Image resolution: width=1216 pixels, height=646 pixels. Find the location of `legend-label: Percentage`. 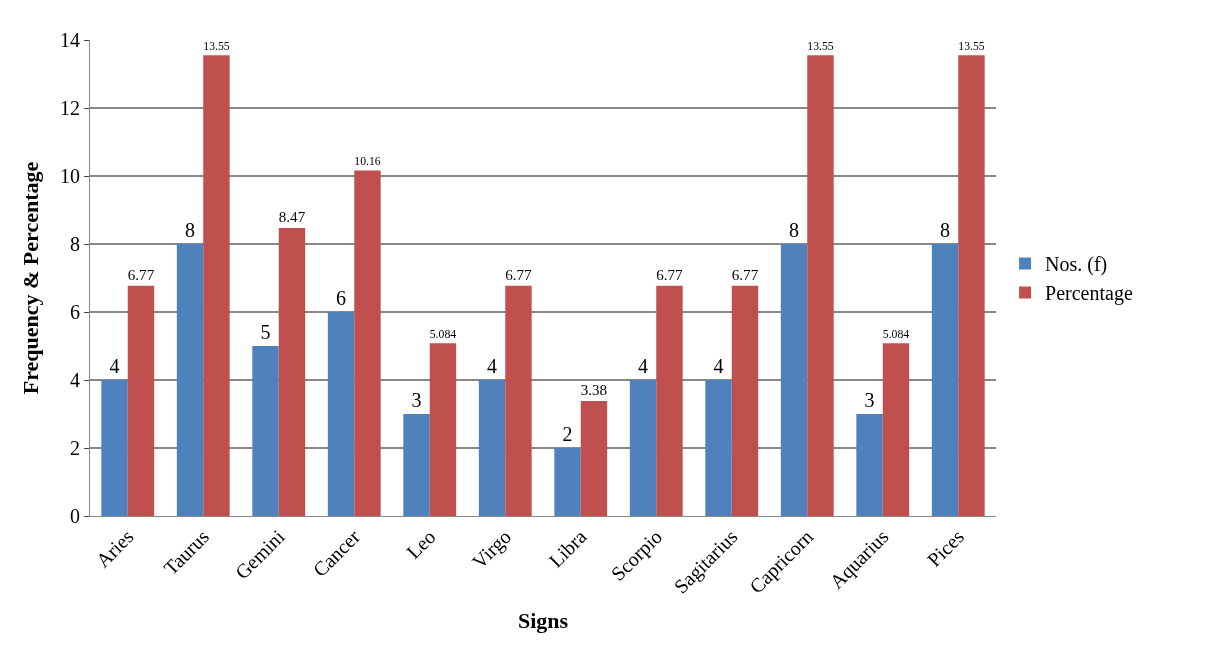

legend-label: Percentage is located at coordinates (1089, 294).